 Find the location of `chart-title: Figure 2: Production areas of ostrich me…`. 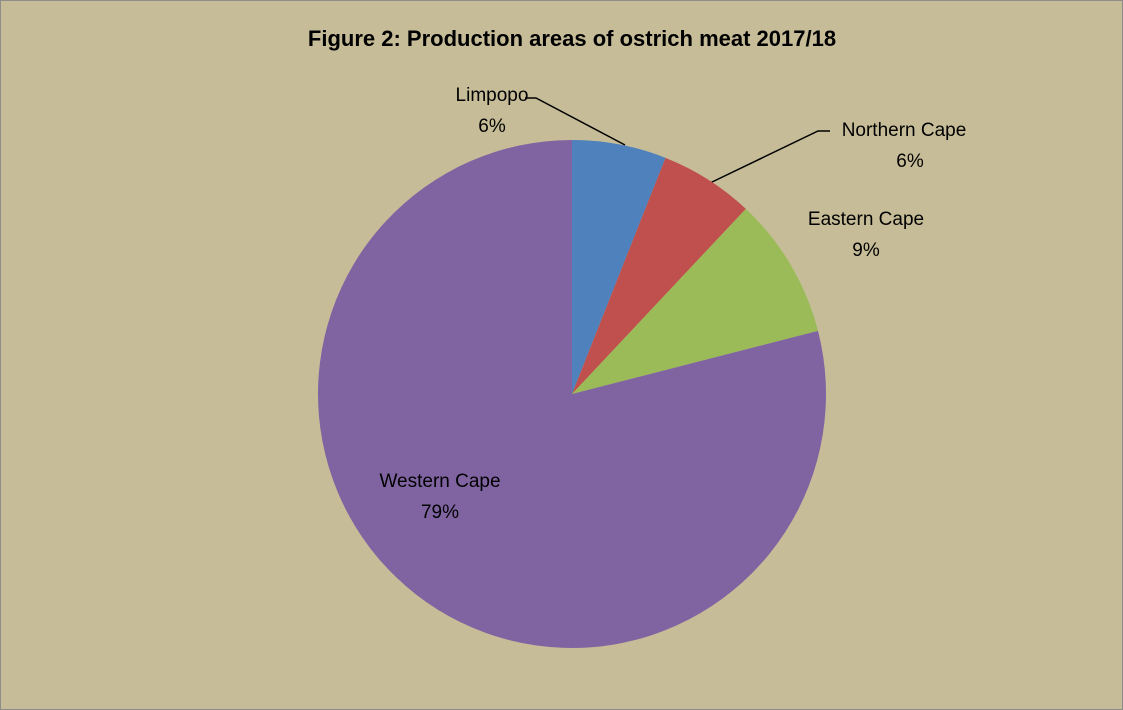

chart-title: Figure 2: Production areas of ostrich me… is located at coordinates (572, 38).